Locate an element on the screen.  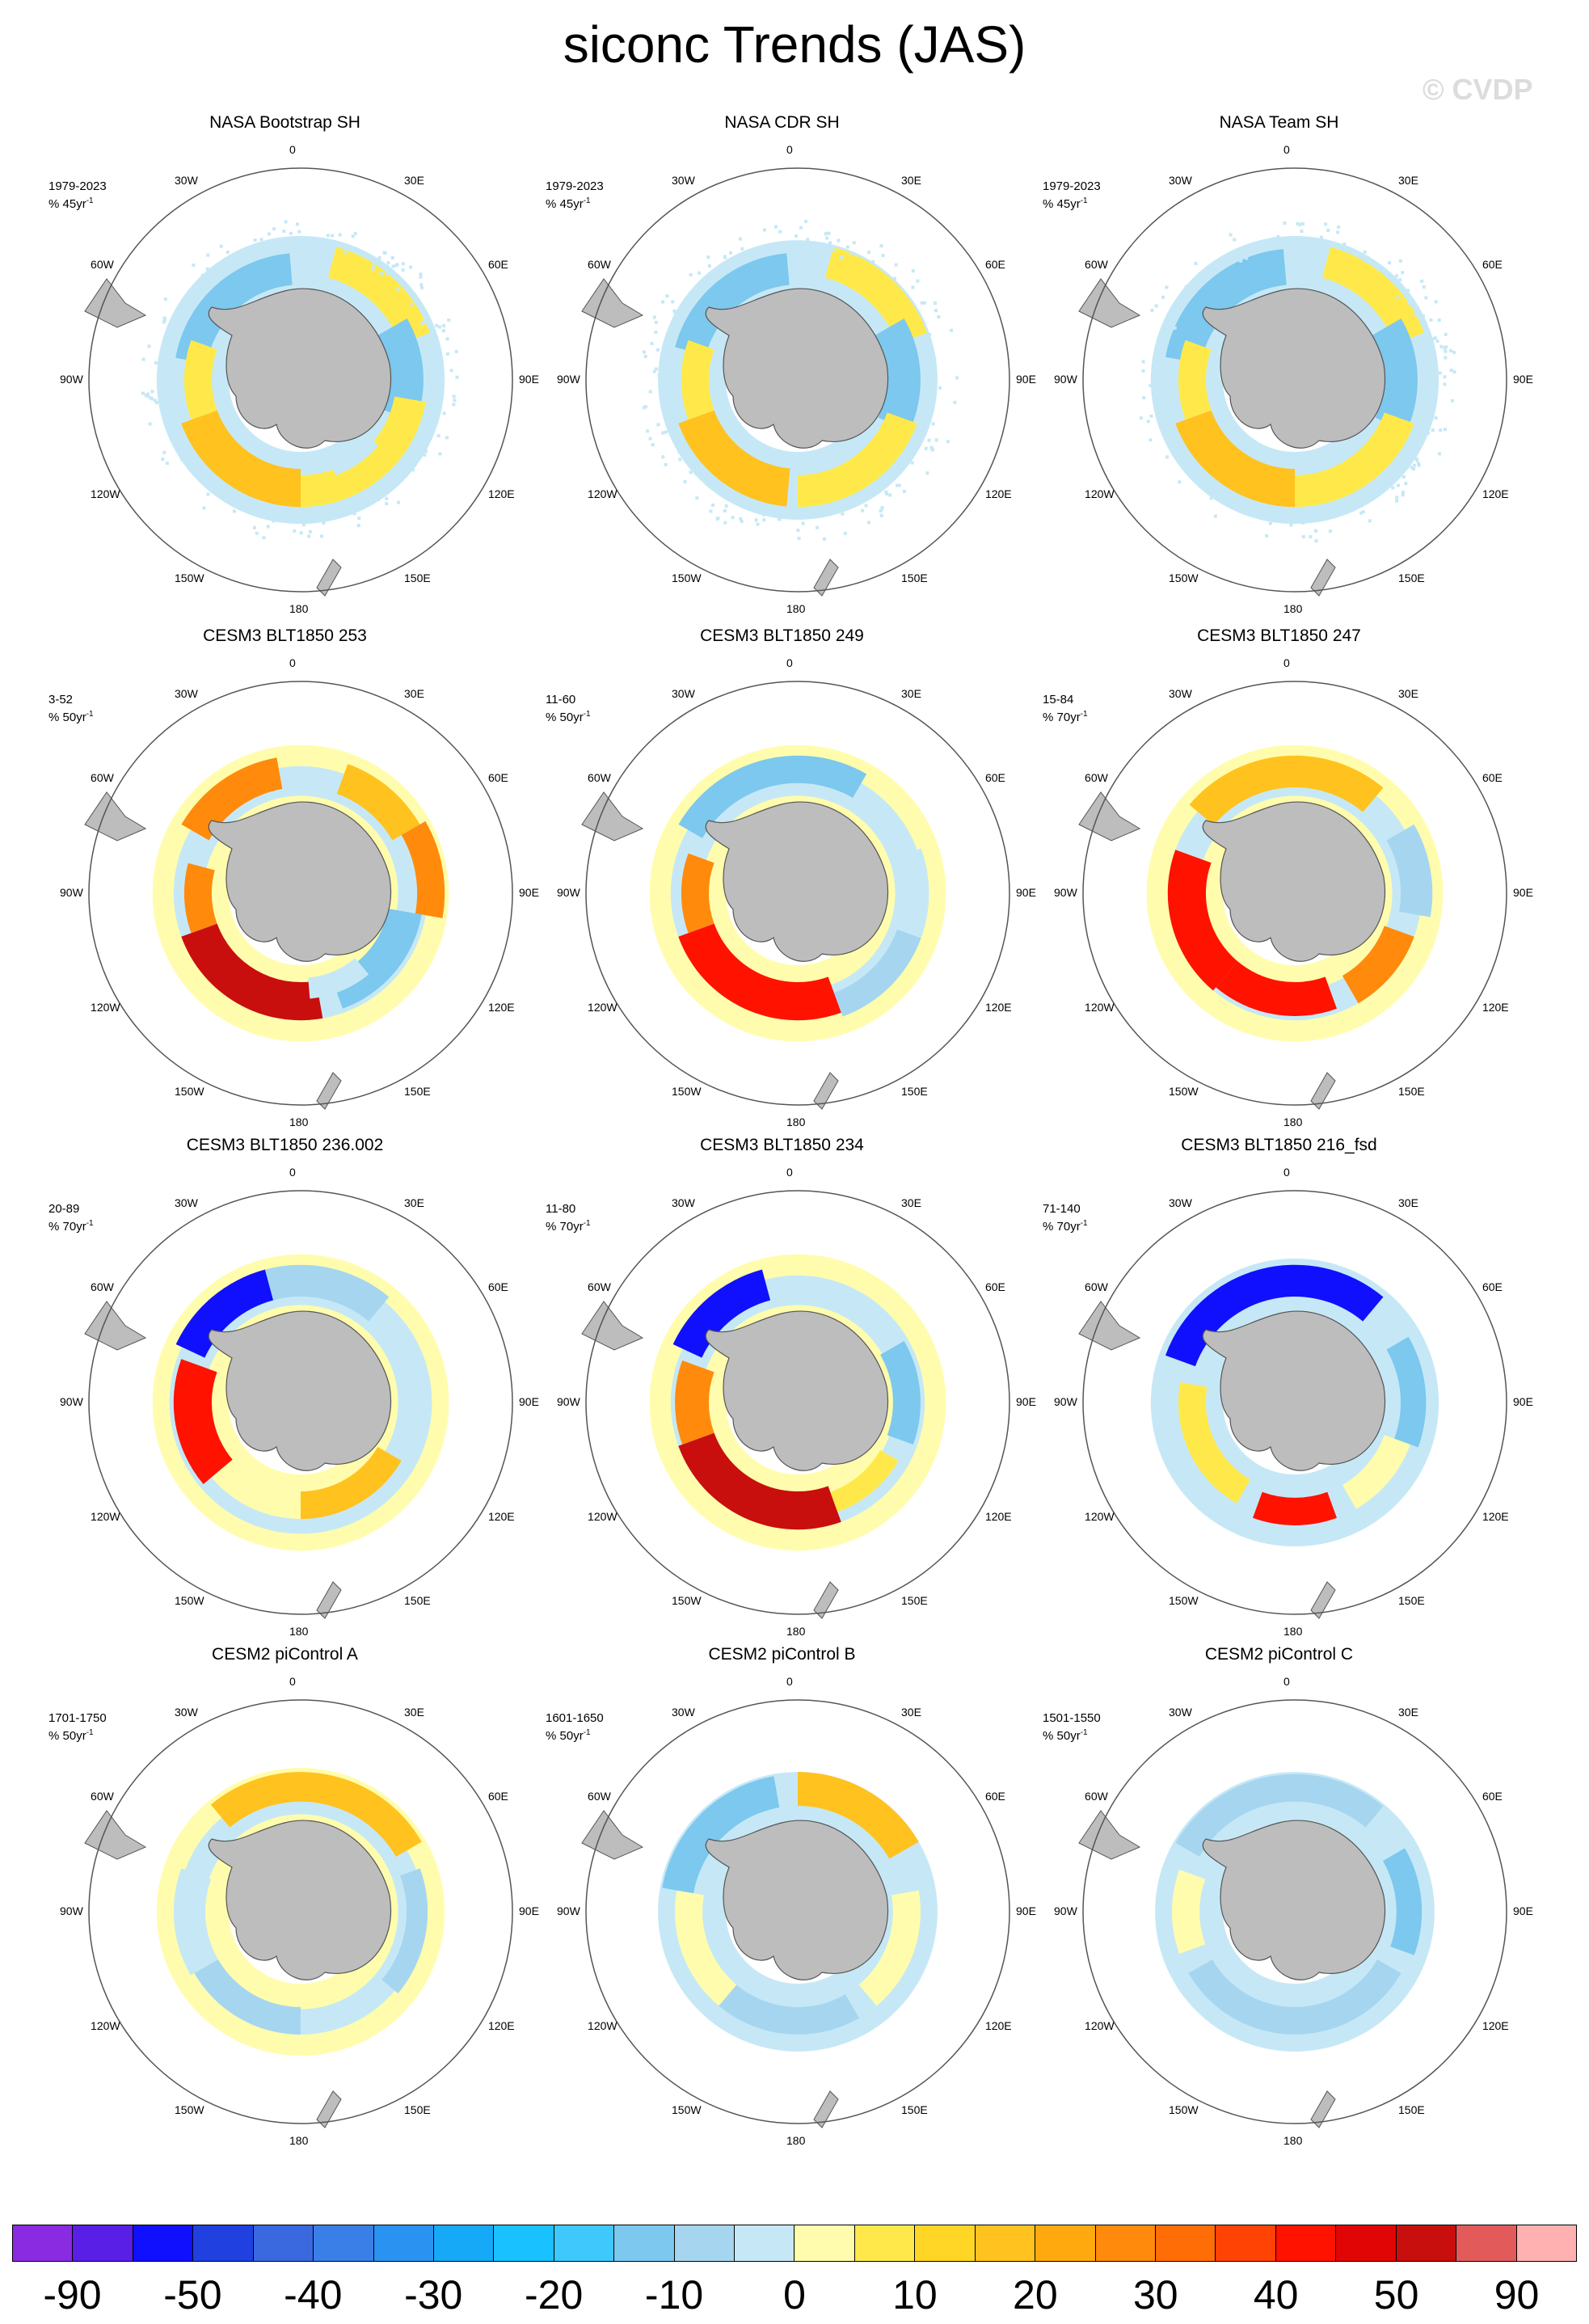
period-label: 1979-2023 is located at coordinates (575, 186).